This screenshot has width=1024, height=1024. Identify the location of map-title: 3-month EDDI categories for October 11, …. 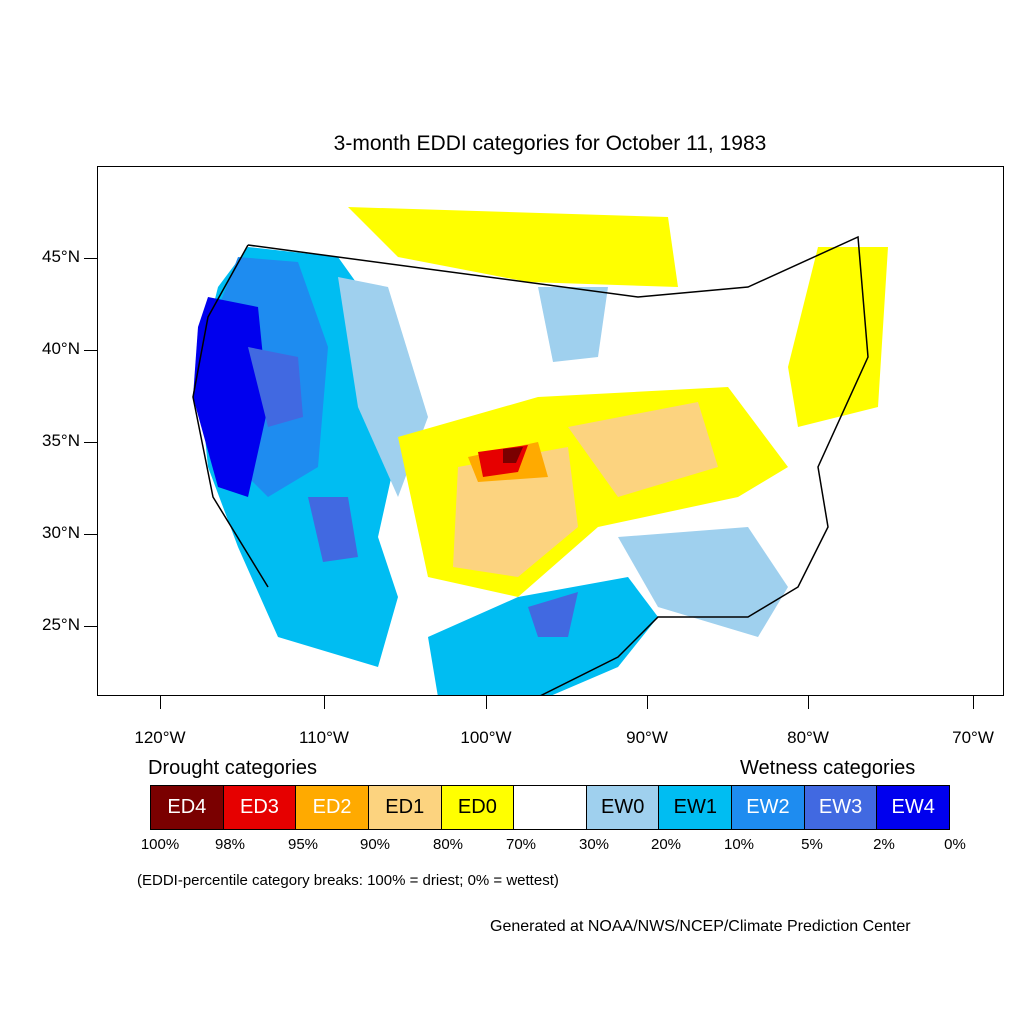
(550, 143).